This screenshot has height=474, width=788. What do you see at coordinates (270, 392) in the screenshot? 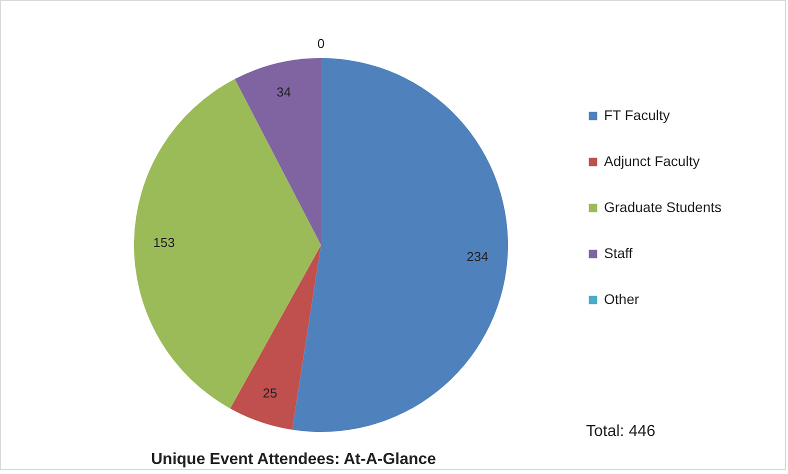
I see `data-label: 25` at bounding box center [270, 392].